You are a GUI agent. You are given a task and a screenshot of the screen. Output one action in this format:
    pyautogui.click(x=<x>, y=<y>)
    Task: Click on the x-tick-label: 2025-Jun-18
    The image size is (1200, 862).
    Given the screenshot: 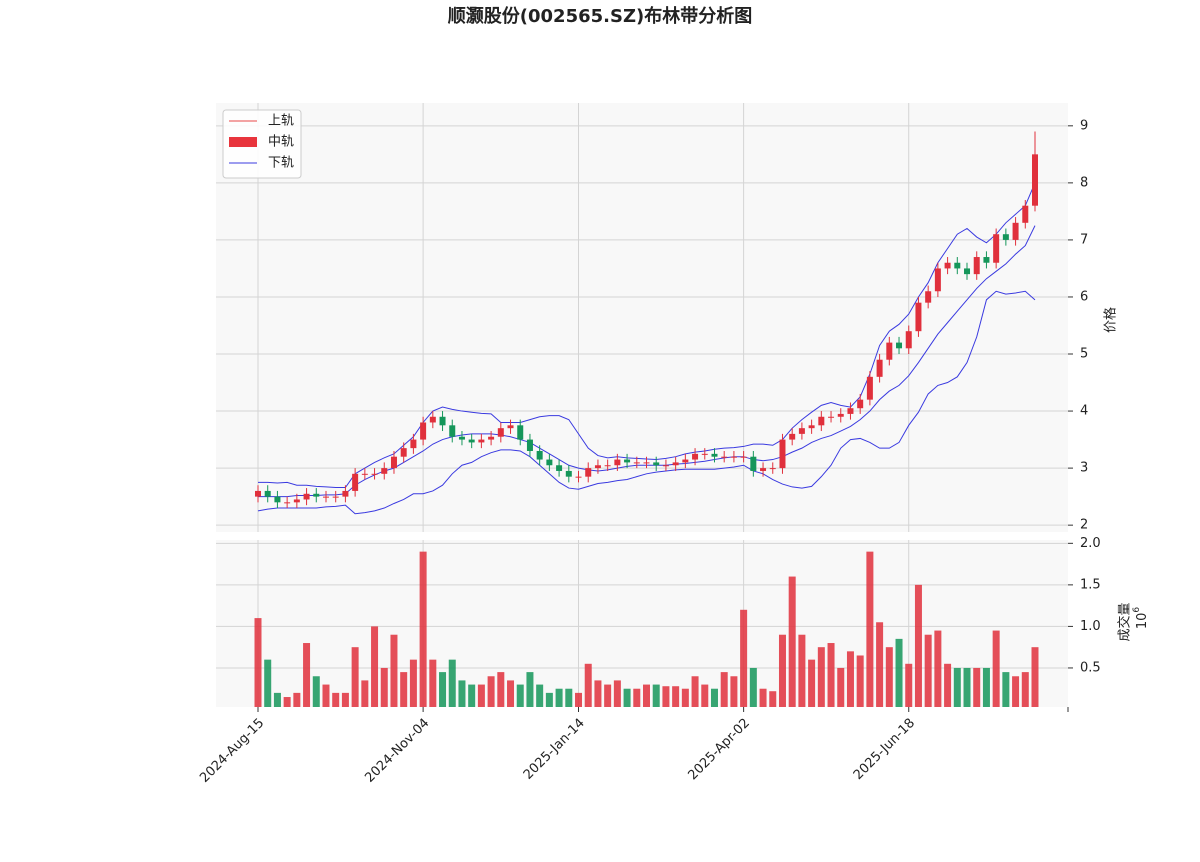 What is the action you would take?
    pyautogui.click(x=884, y=749)
    